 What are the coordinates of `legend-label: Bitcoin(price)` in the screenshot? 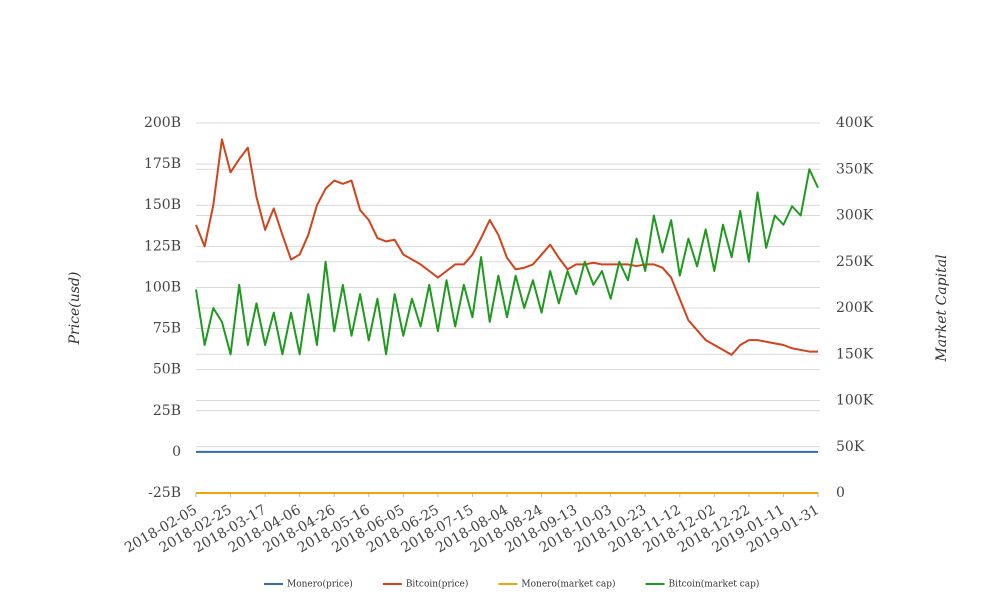 It's located at (437, 584).